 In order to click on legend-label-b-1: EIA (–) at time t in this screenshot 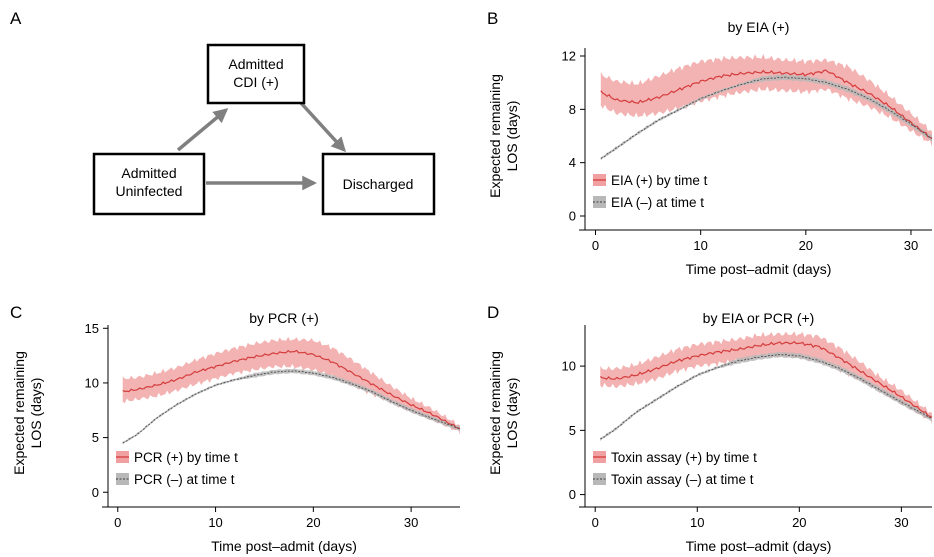, I will do `click(657, 202)`.